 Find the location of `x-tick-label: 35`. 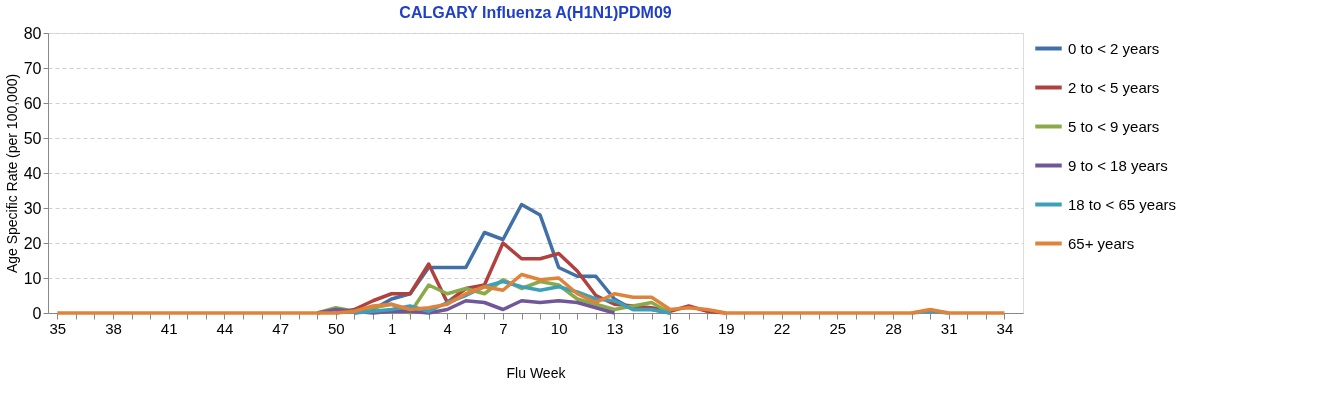

x-tick-label: 35 is located at coordinates (58, 328).